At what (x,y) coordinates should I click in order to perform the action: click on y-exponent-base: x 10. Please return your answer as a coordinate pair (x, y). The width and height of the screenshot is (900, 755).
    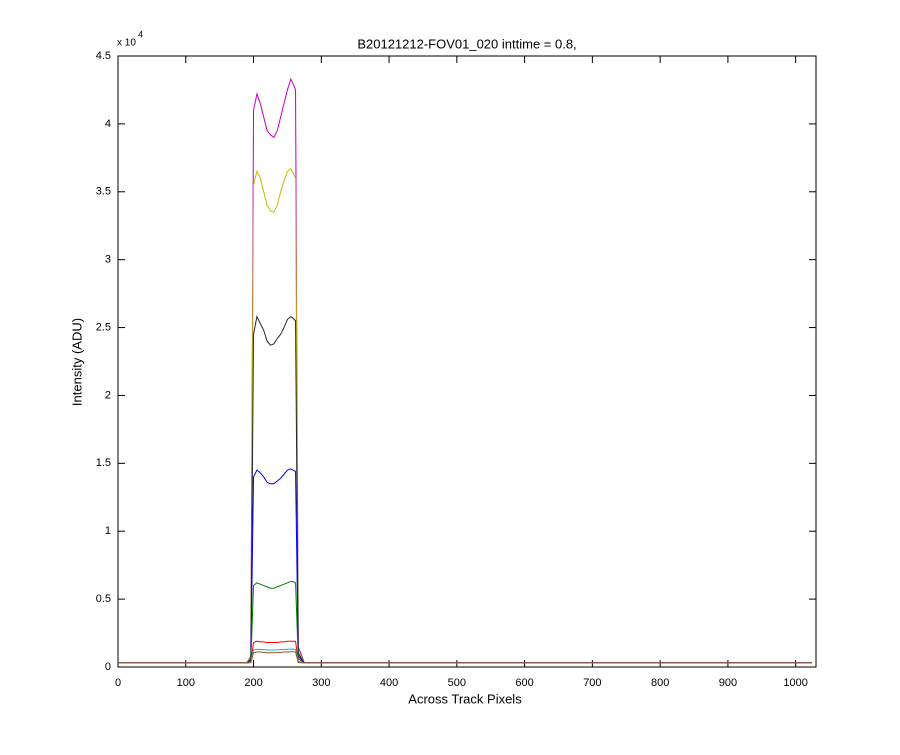
    Looking at the image, I should click on (126, 43).